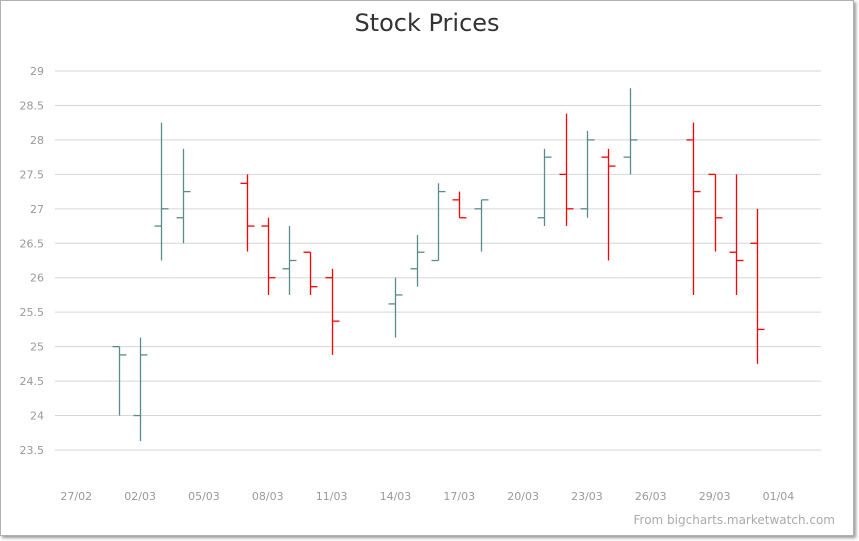 The image size is (859, 541). What do you see at coordinates (37, 416) in the screenshot?
I see `y-tick-label: 24` at bounding box center [37, 416].